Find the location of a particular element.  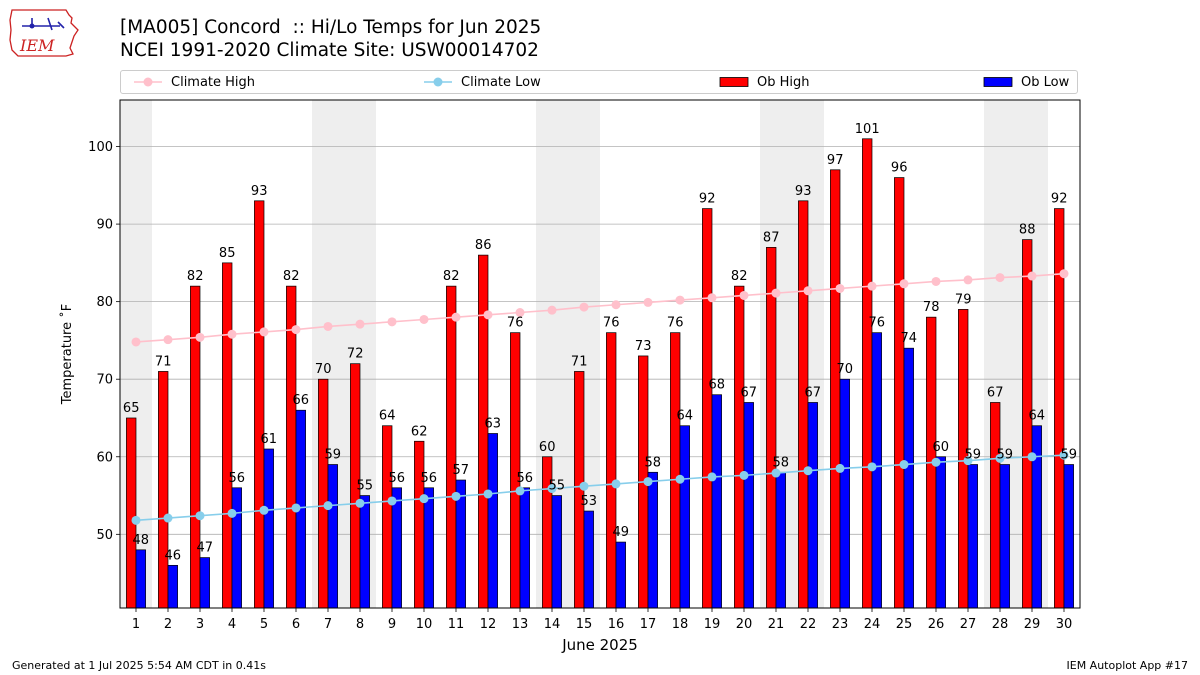

ob-low-value-label: 55 is located at coordinates (365, 486).